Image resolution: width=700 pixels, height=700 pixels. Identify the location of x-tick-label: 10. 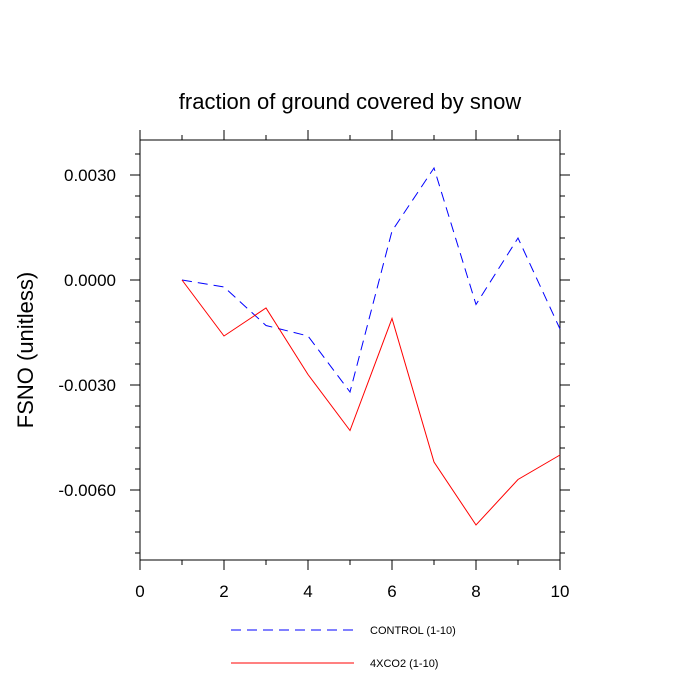
(560, 591).